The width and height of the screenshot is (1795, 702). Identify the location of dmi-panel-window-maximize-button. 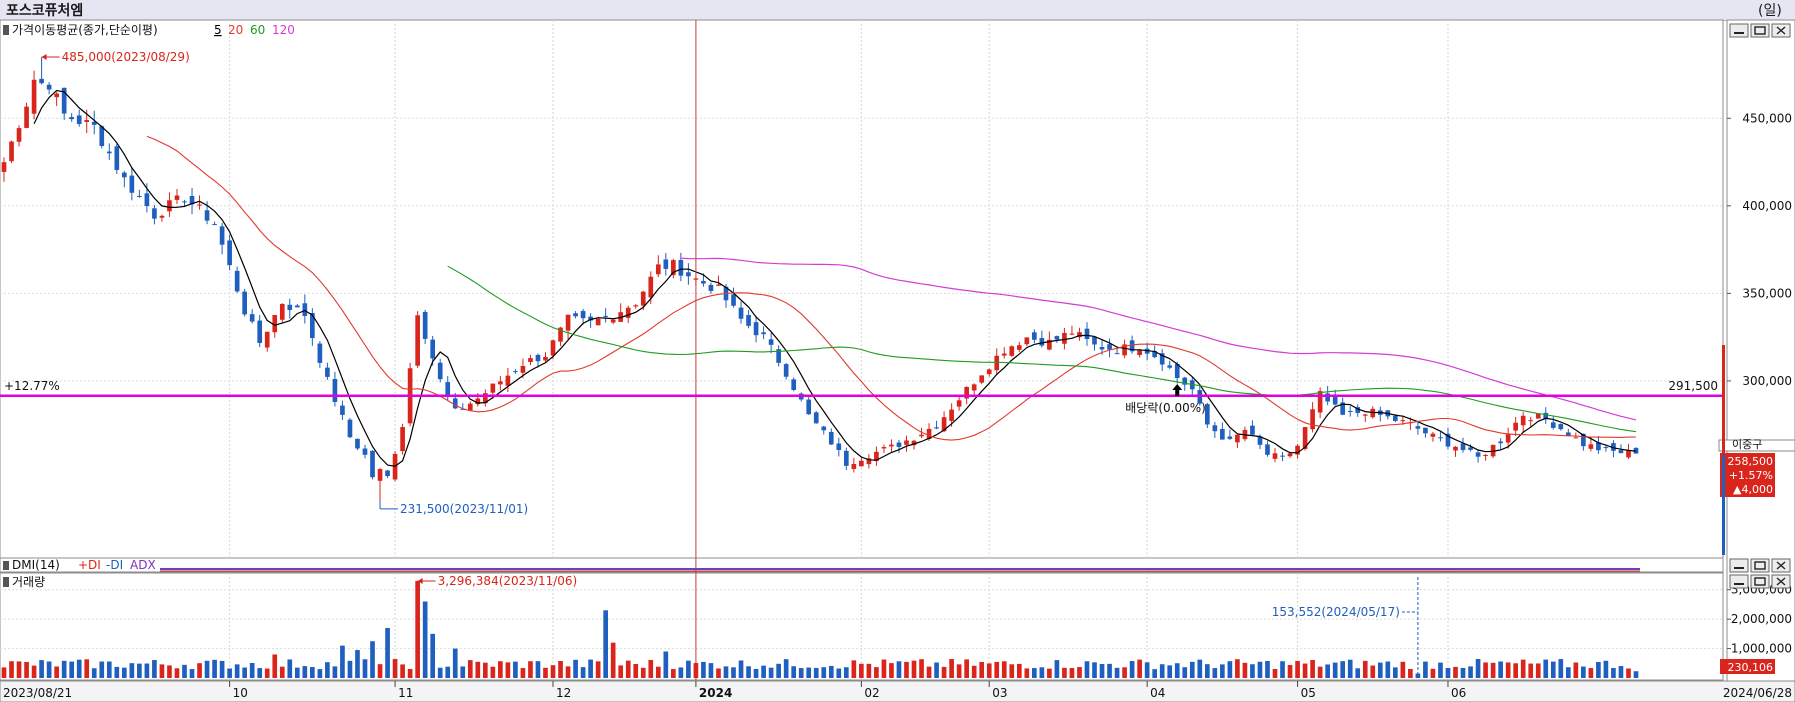
(1760, 565).